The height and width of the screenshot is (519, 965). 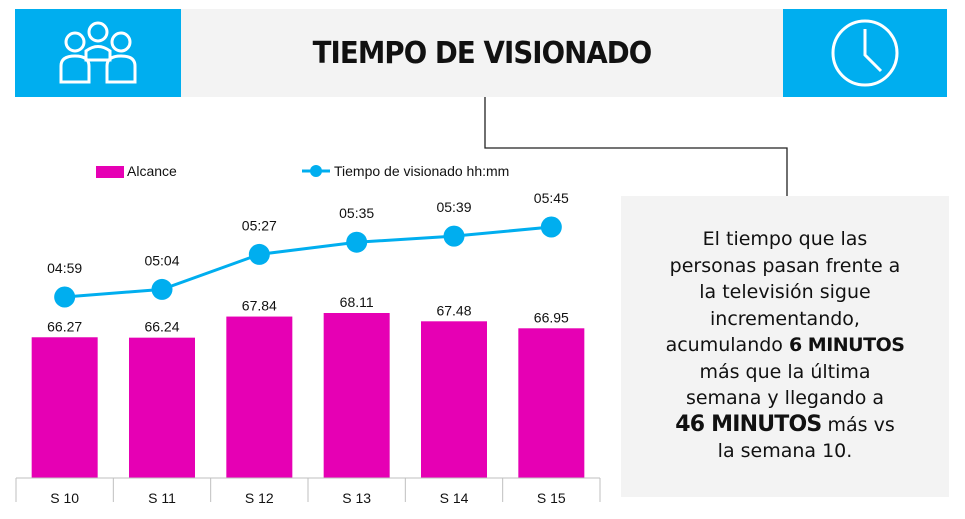 What do you see at coordinates (858, 424) in the screenshot?
I see `note-text: más vs` at bounding box center [858, 424].